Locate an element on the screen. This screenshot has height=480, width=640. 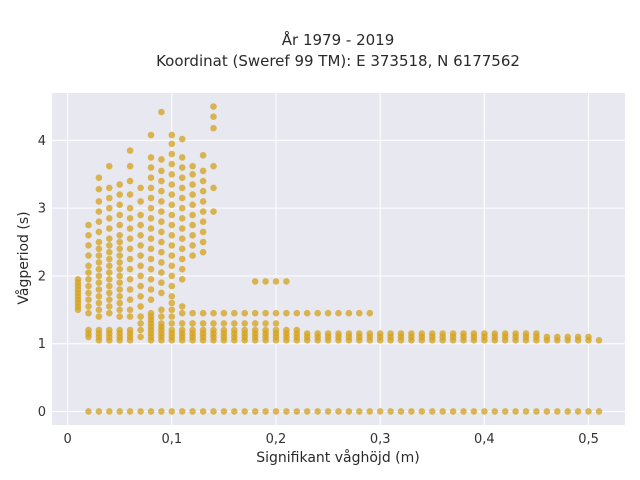
x-tick-label: 0,3 is located at coordinates (380, 439).